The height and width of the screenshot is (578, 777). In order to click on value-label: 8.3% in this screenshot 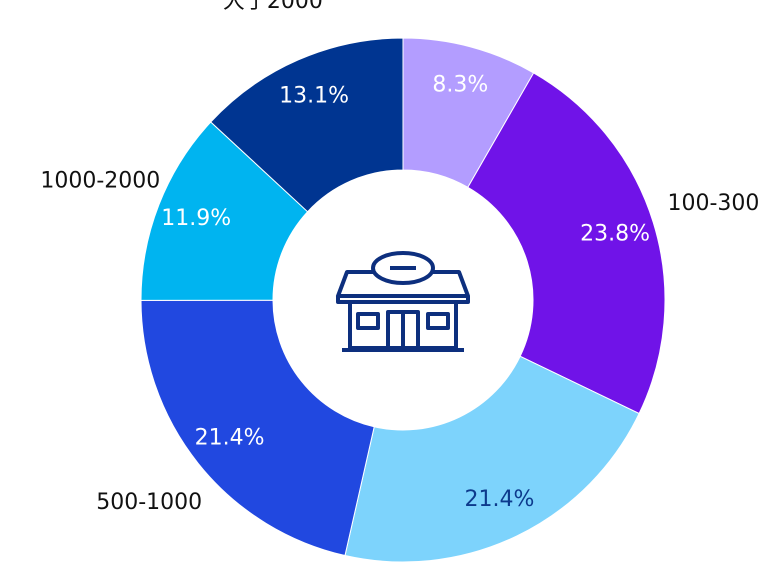, I will do `click(460, 85)`.